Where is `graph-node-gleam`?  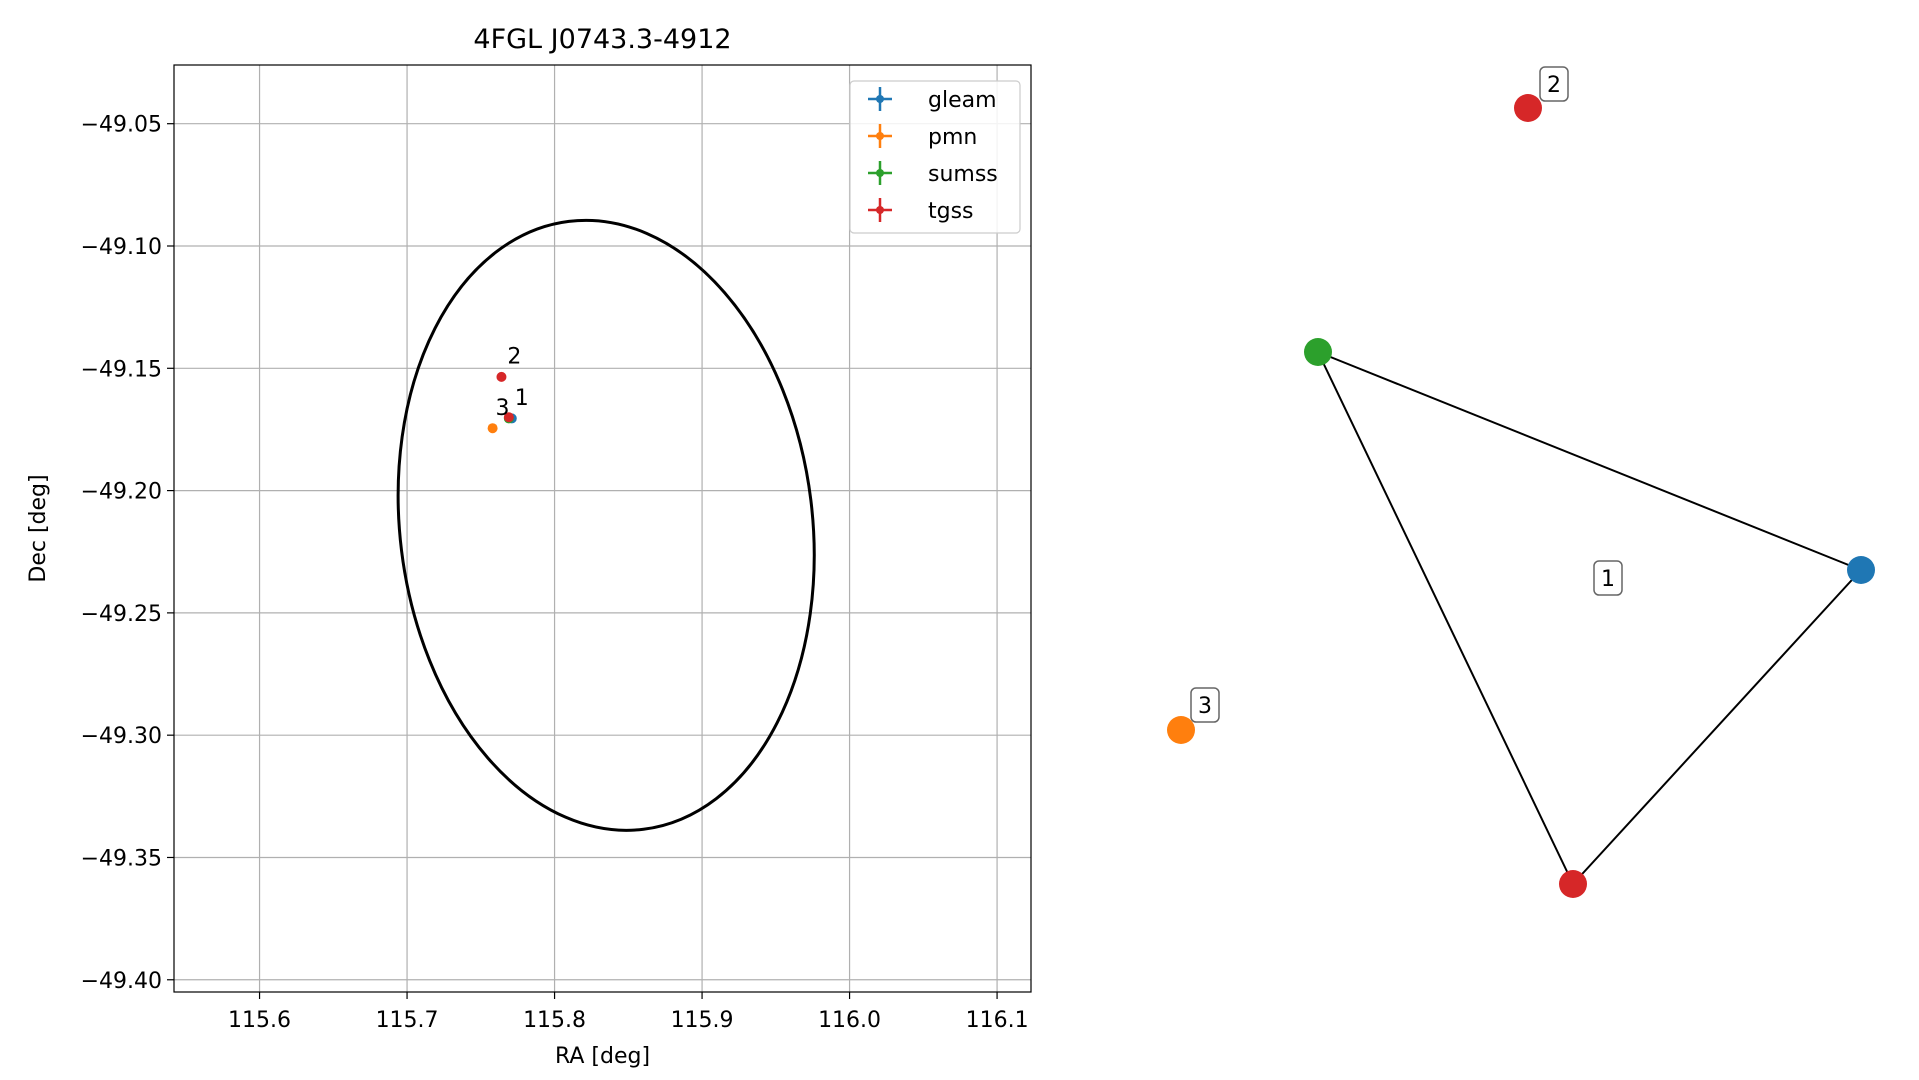 graph-node-gleam is located at coordinates (1861, 570).